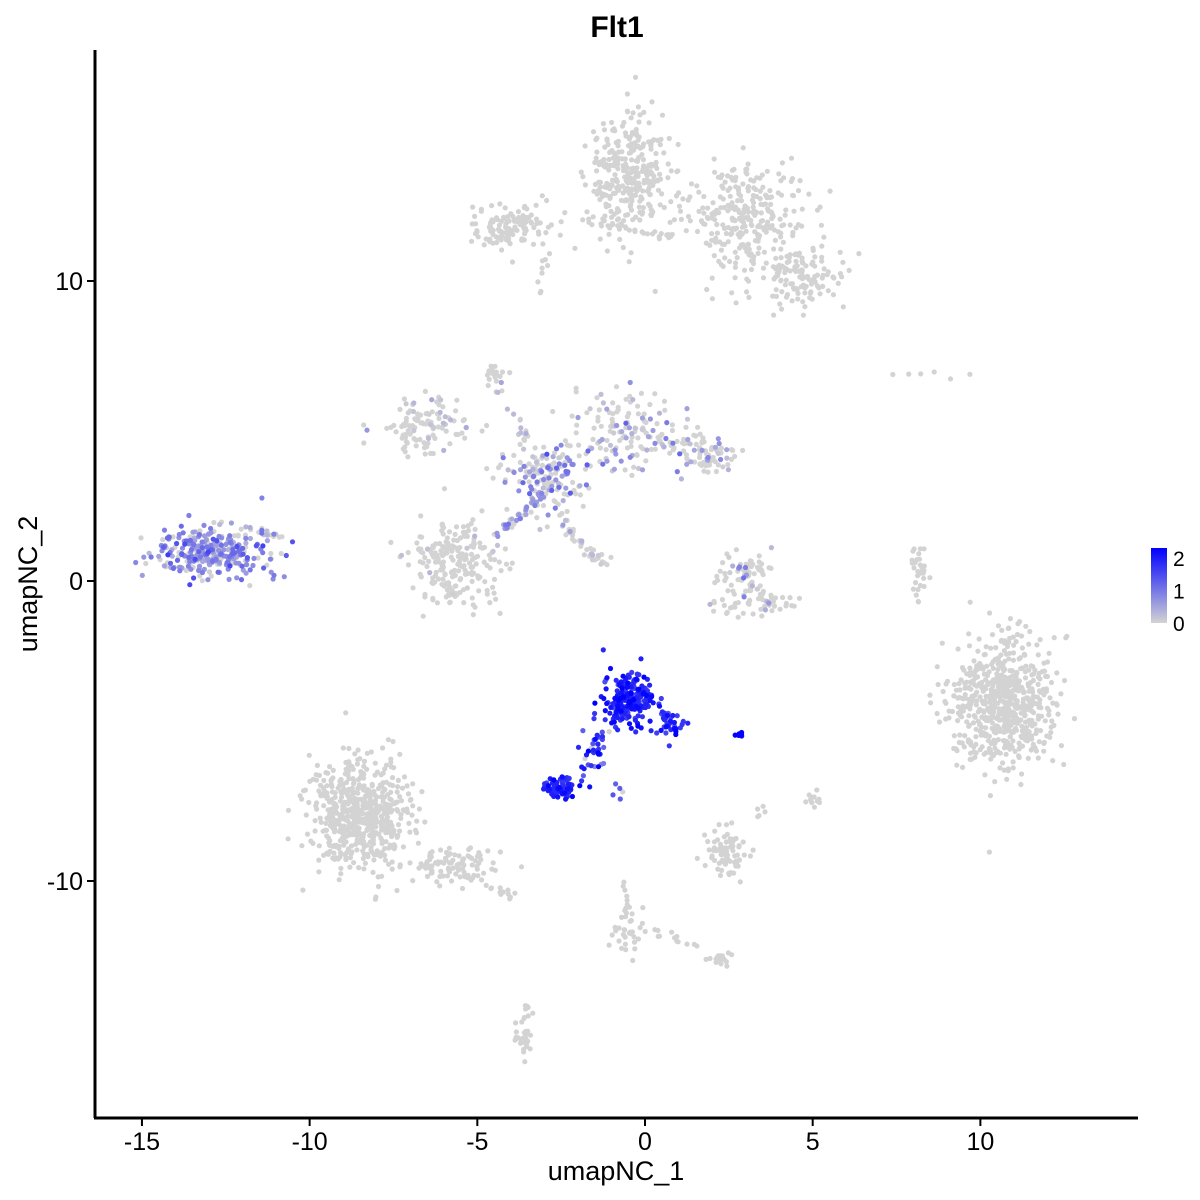 The image size is (1200, 1200). I want to click on x-tick-label: -15, so click(142, 1142).